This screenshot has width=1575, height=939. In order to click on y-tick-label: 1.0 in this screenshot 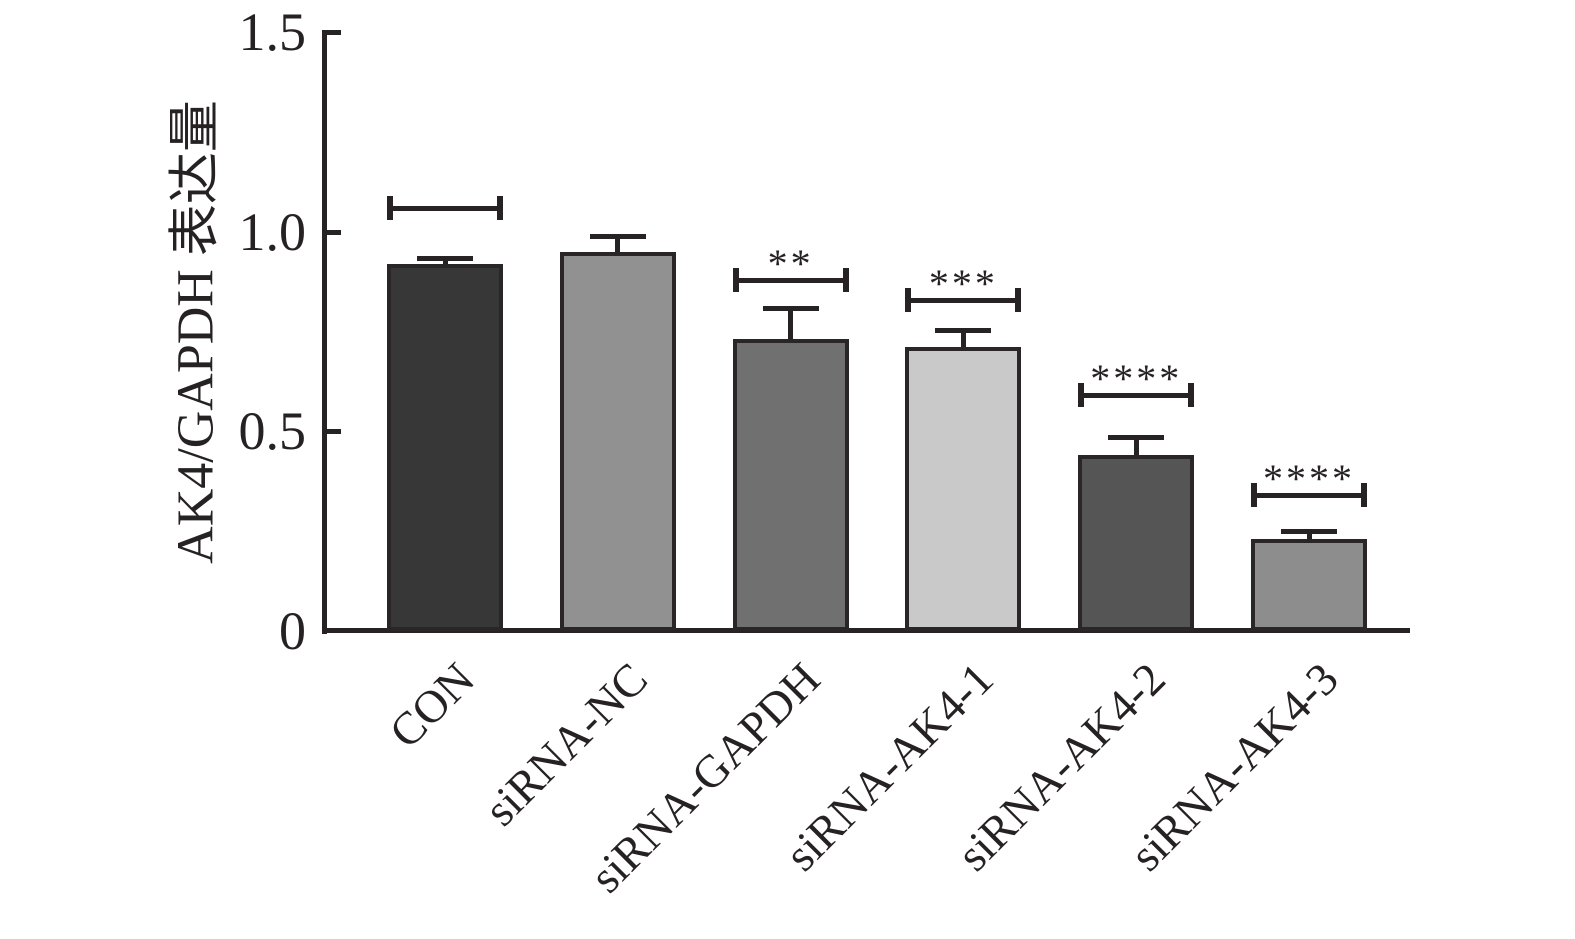, I will do `click(272, 231)`.